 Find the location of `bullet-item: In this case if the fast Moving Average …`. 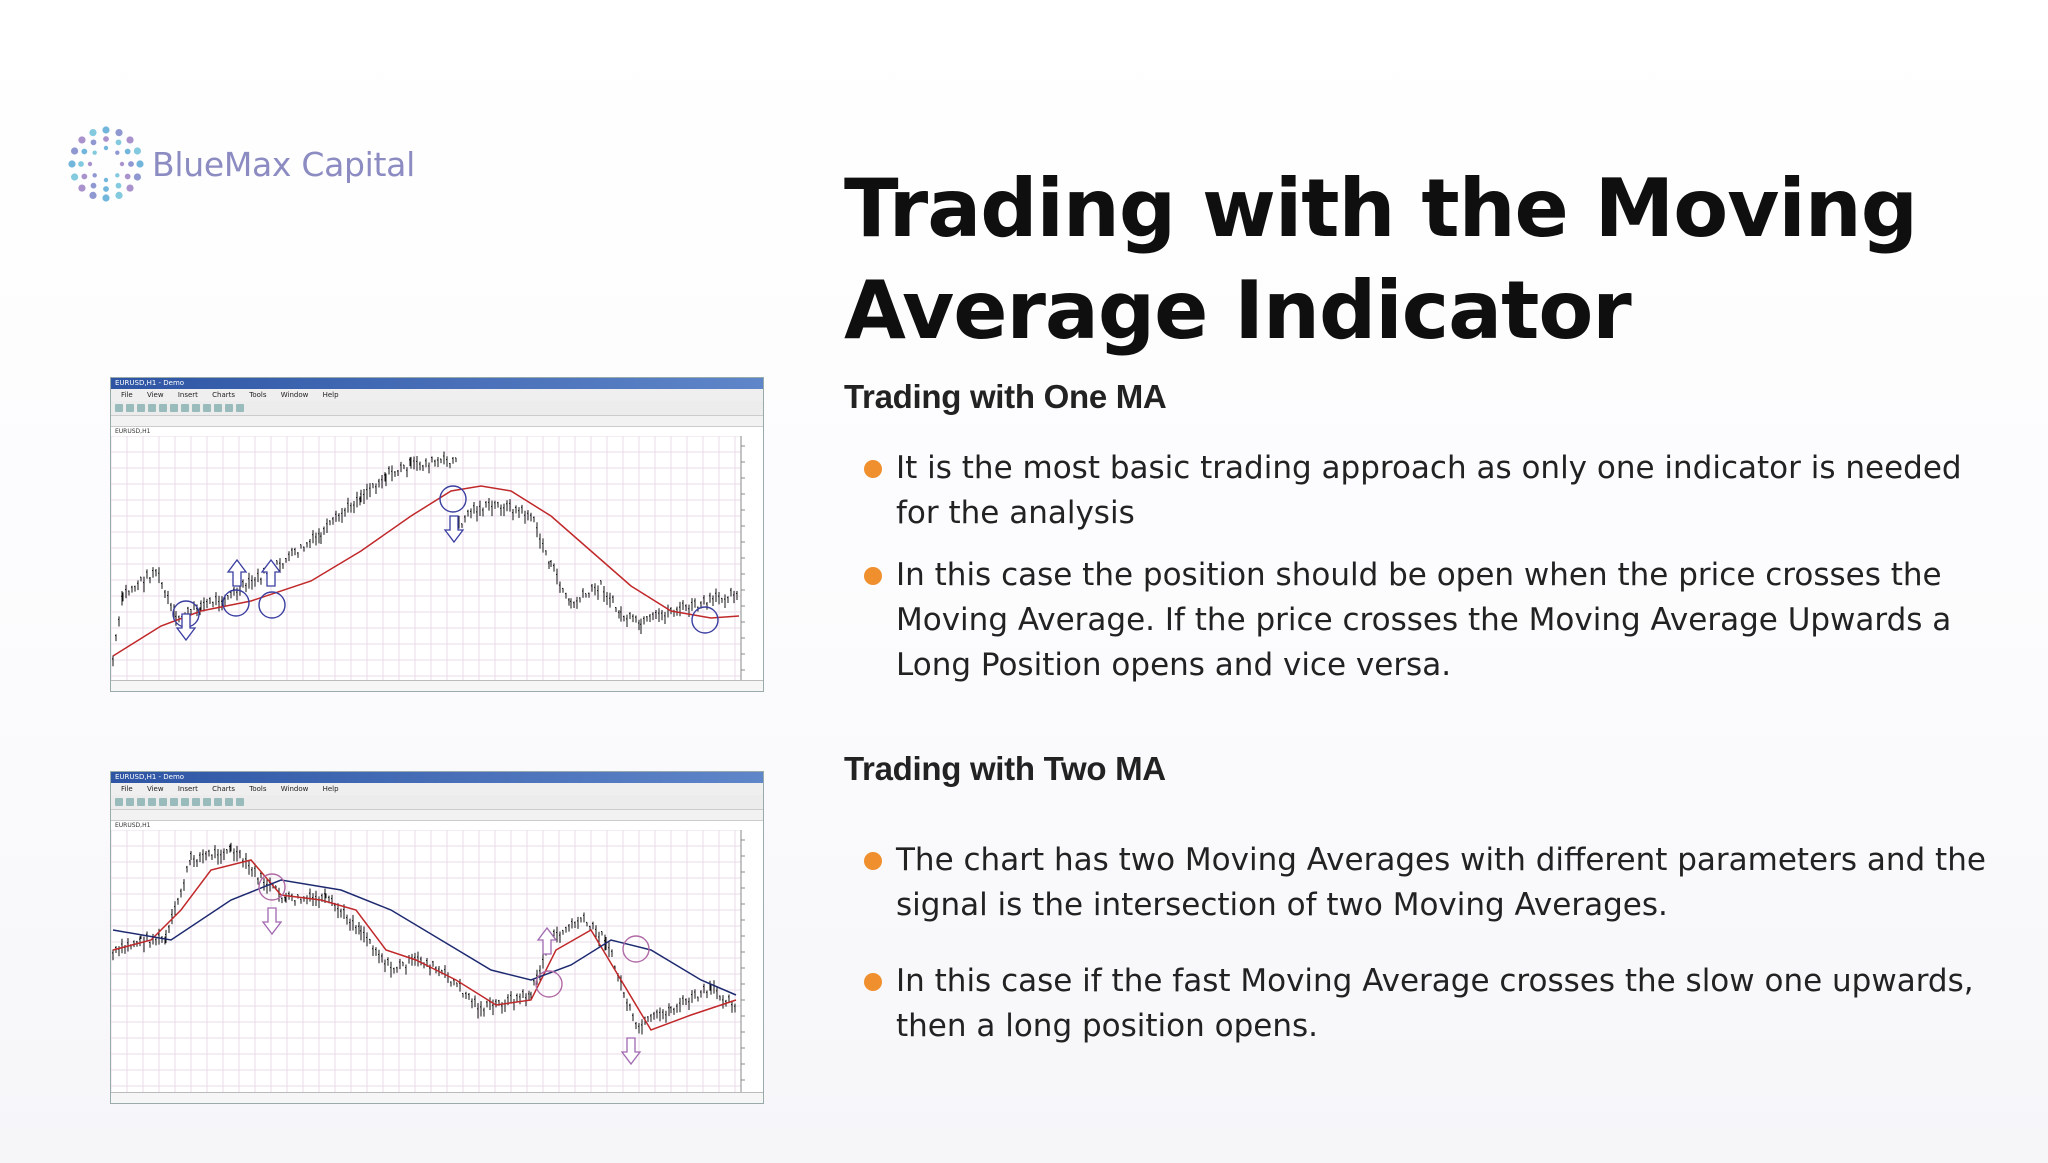

bullet-item: In this case if the fast Moving Average … is located at coordinates (1429, 1004).